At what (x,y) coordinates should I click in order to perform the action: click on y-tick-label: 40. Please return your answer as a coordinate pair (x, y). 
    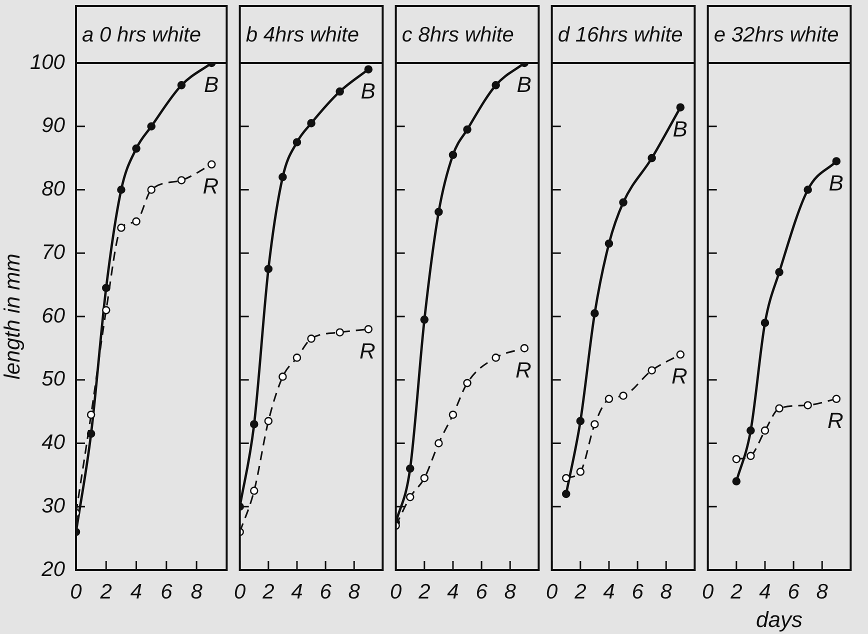
    Looking at the image, I should click on (54, 442).